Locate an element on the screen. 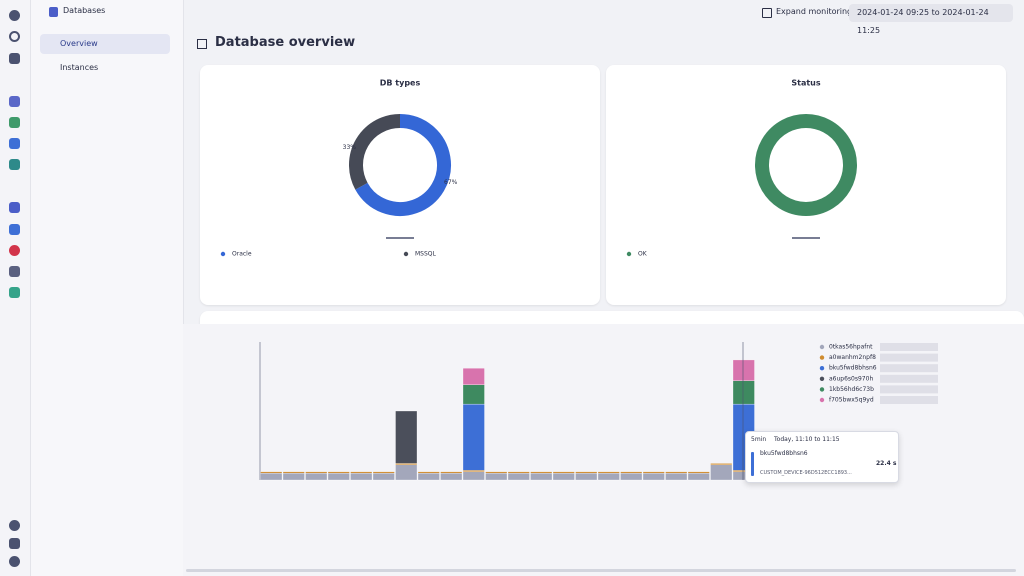 The width and height of the screenshot is (1024, 576). legend-label: a0wanhm2npf8 is located at coordinates (852, 357).